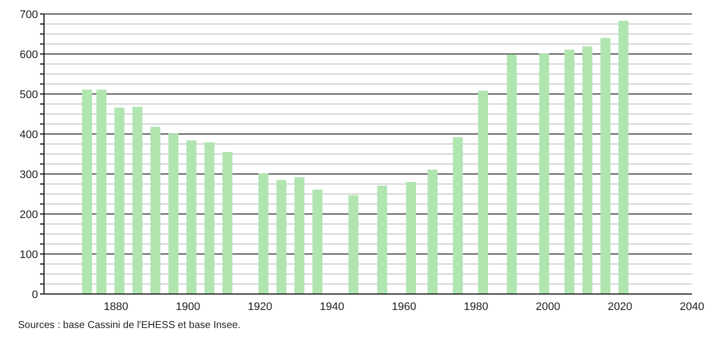 Image resolution: width=710 pixels, height=340 pixels. What do you see at coordinates (29, 134) in the screenshot?
I see `y-tick-label: 400` at bounding box center [29, 134].